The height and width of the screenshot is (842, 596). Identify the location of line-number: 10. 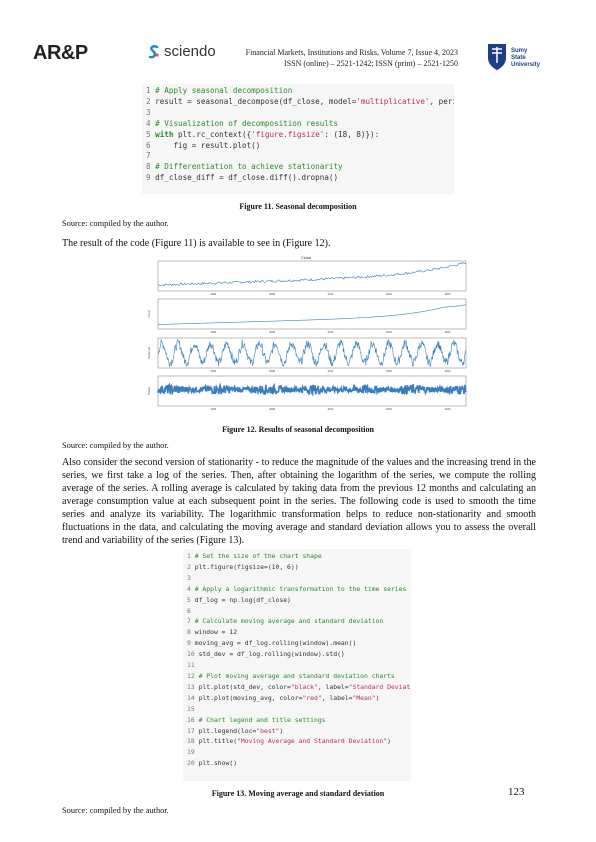
(191, 654).